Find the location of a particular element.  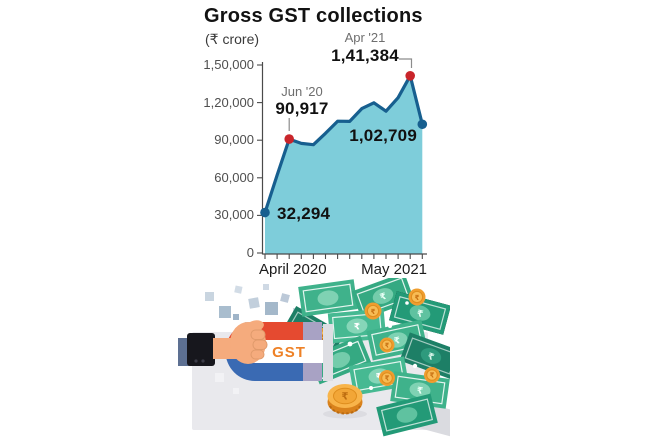

may21-value-label: 1,02,709 is located at coordinates (383, 135).